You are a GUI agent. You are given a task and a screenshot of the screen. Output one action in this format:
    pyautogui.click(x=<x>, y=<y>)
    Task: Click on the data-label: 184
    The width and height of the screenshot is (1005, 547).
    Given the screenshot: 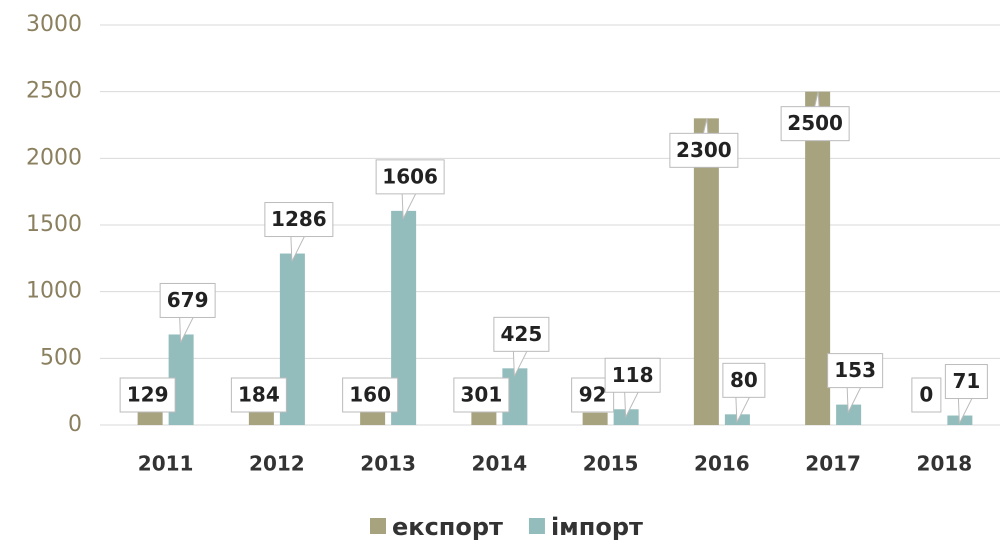 What is the action you would take?
    pyautogui.click(x=259, y=395)
    